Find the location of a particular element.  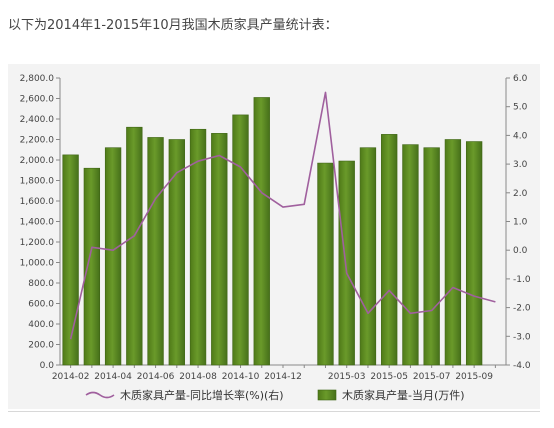

right-tick-label: 6.0 is located at coordinates (520, 79).